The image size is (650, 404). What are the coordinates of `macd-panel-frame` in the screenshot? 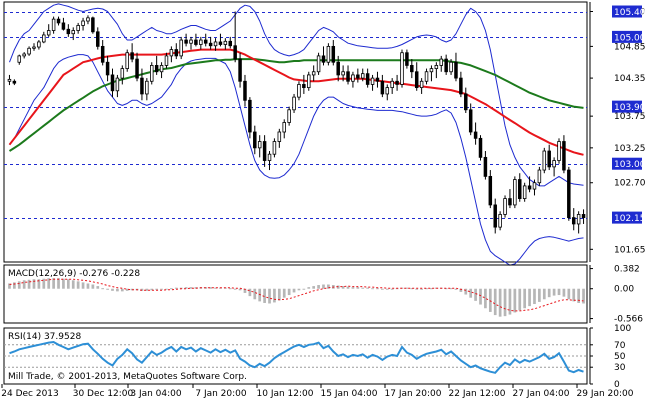 It's located at (295, 294).